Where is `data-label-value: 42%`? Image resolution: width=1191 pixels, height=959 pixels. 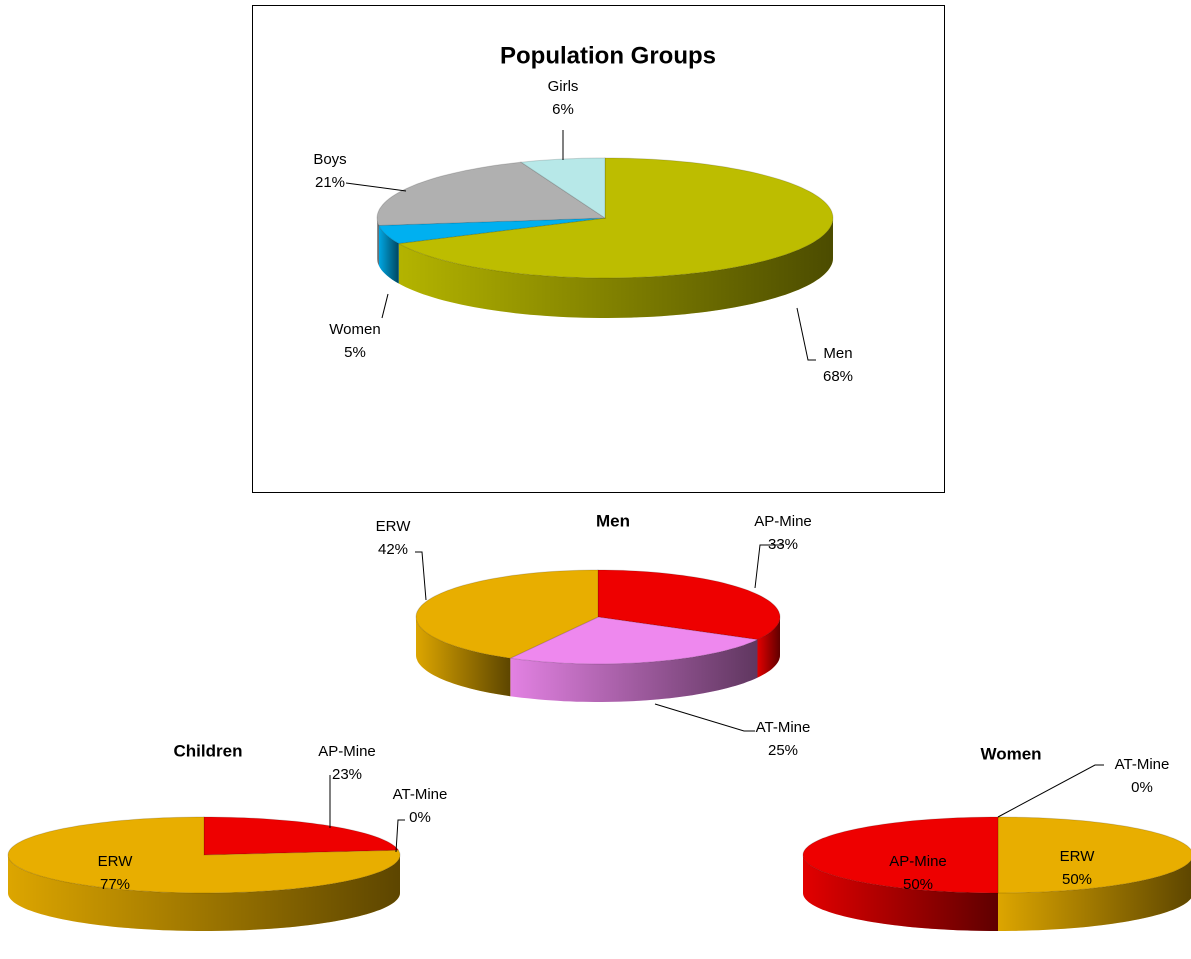 data-label-value: 42% is located at coordinates (393, 549).